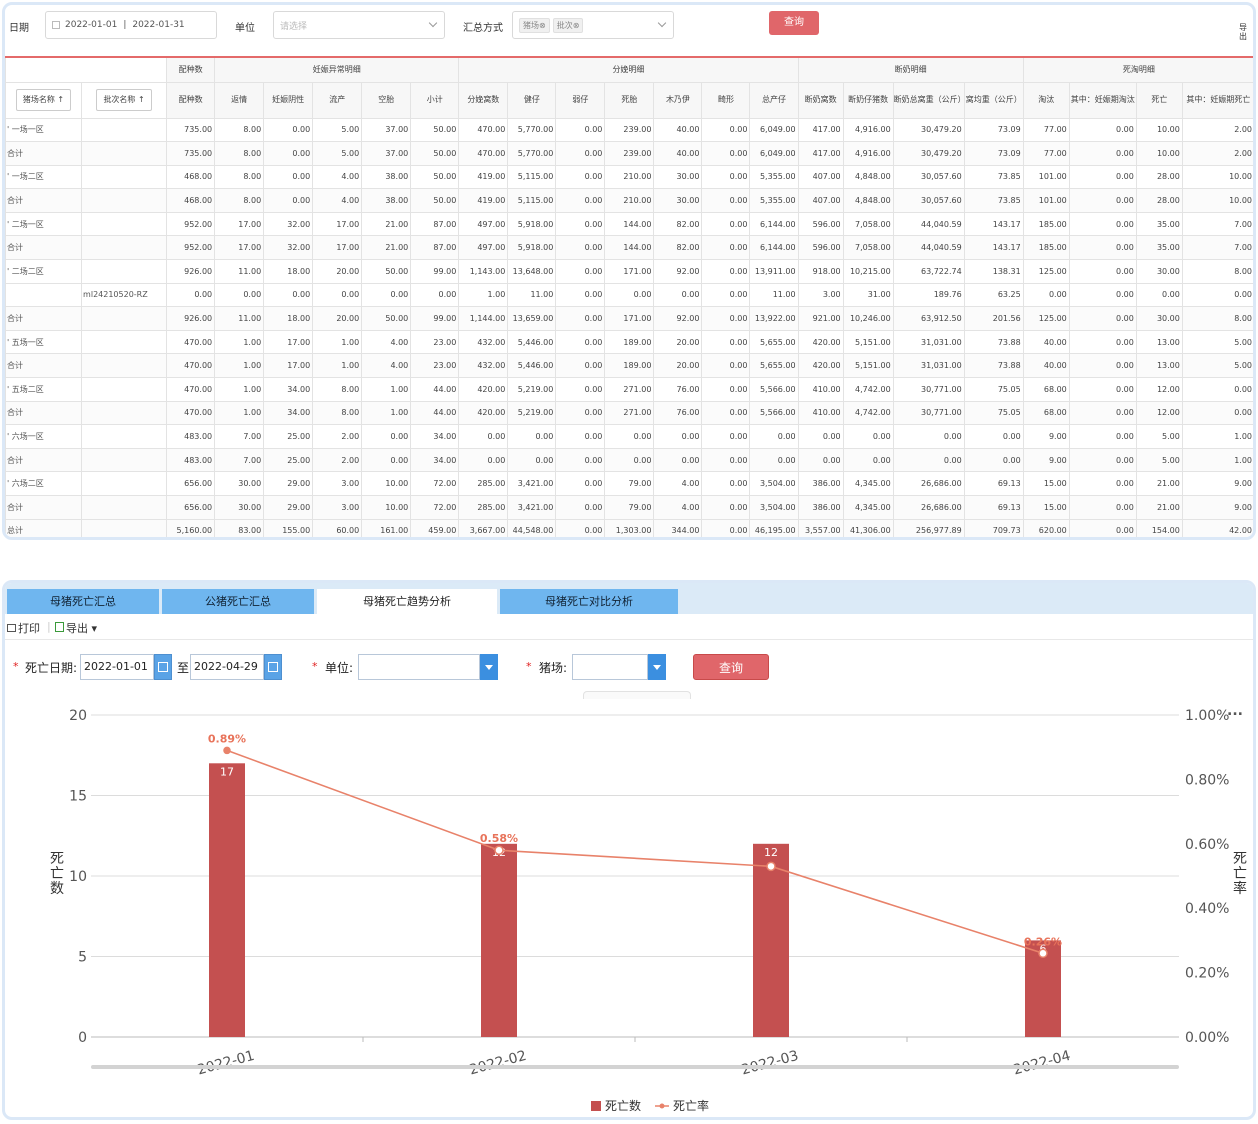  What do you see at coordinates (1159, 413) in the screenshot?
I see `table-cell: 12.00` at bounding box center [1159, 413].